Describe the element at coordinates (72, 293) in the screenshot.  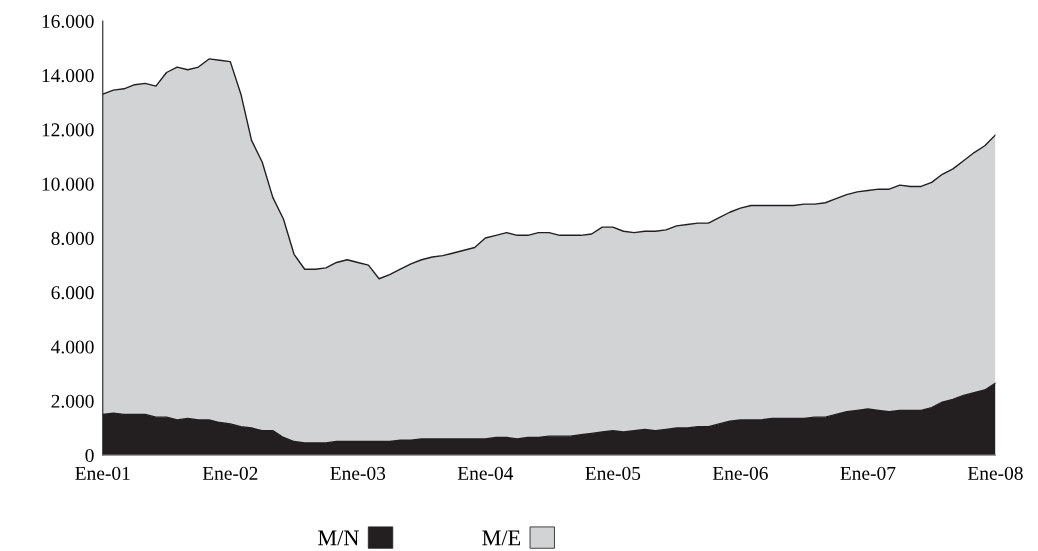
I see `y-tick-label: 6.000` at that location.